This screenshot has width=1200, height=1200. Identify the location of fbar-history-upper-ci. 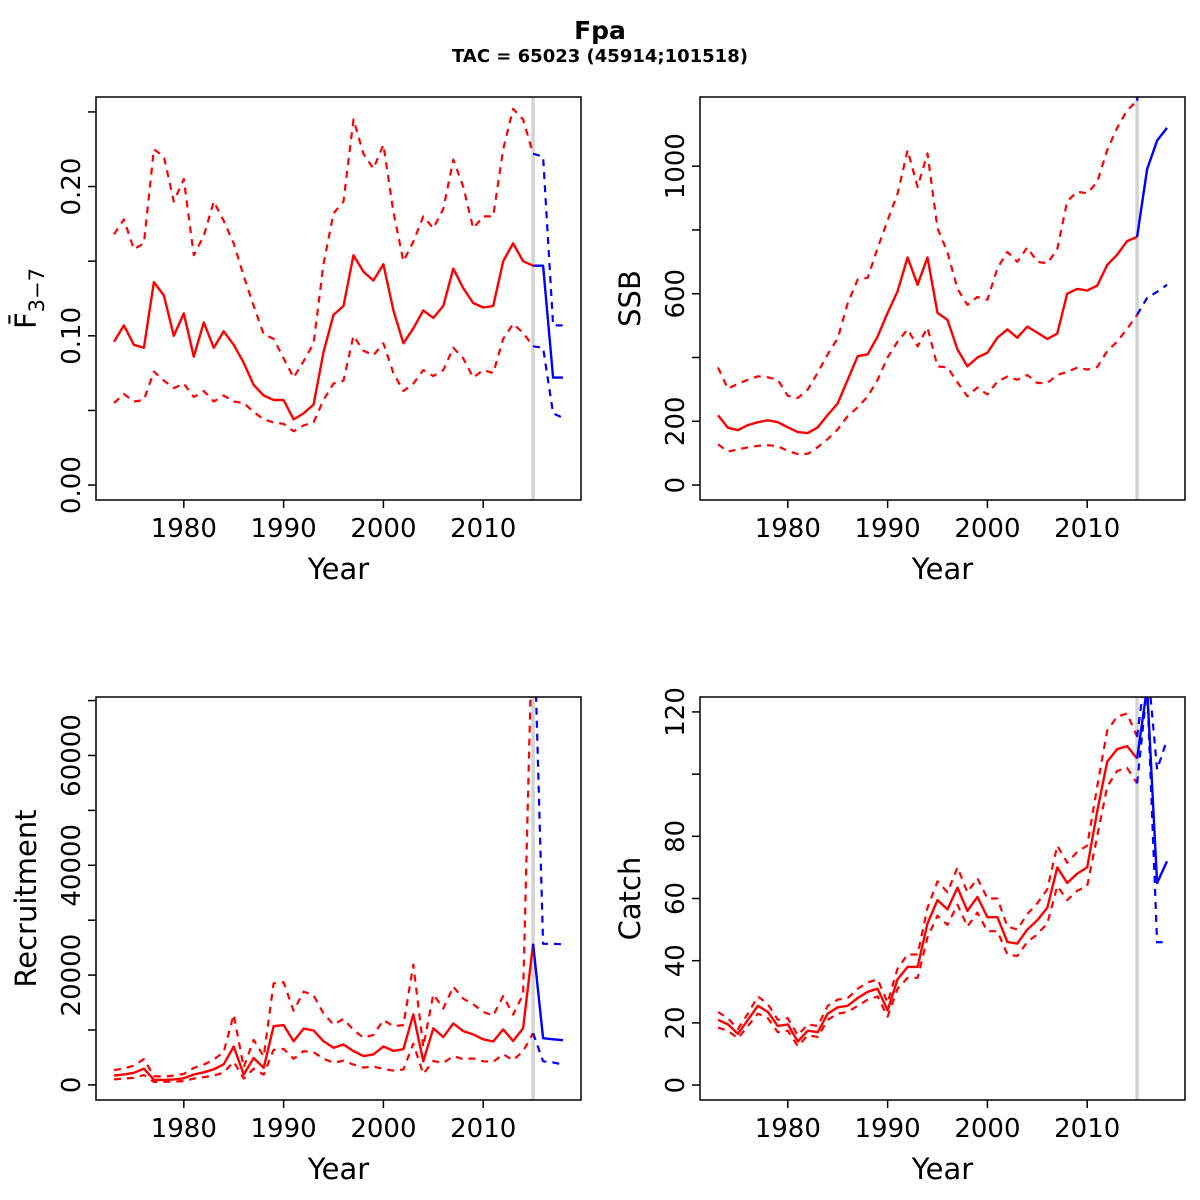
(324, 243).